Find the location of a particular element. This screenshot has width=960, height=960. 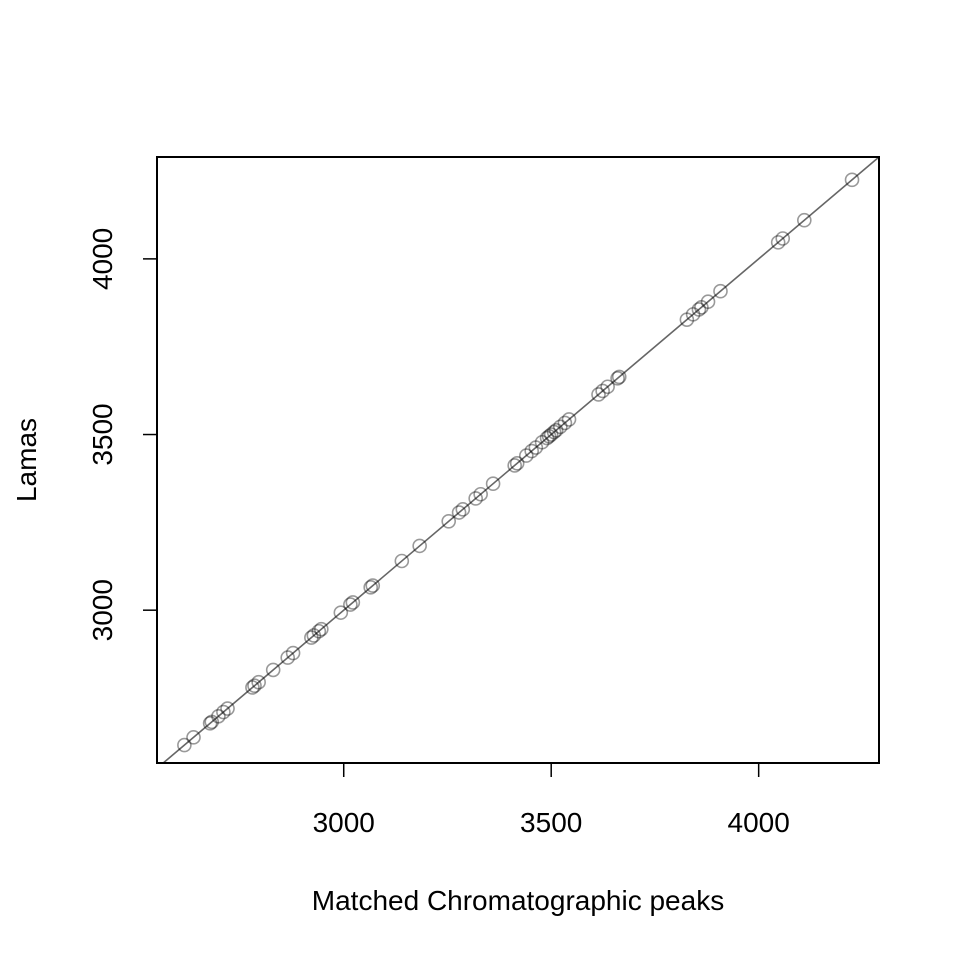

y-tick-label: 3000 is located at coordinates (102, 610).